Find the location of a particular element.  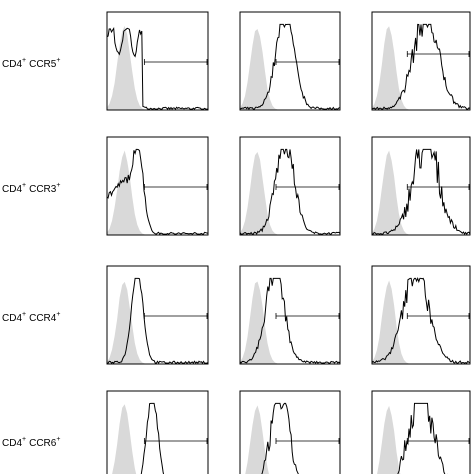

row-label: CD4+ CCR5+ is located at coordinates (31, 63).